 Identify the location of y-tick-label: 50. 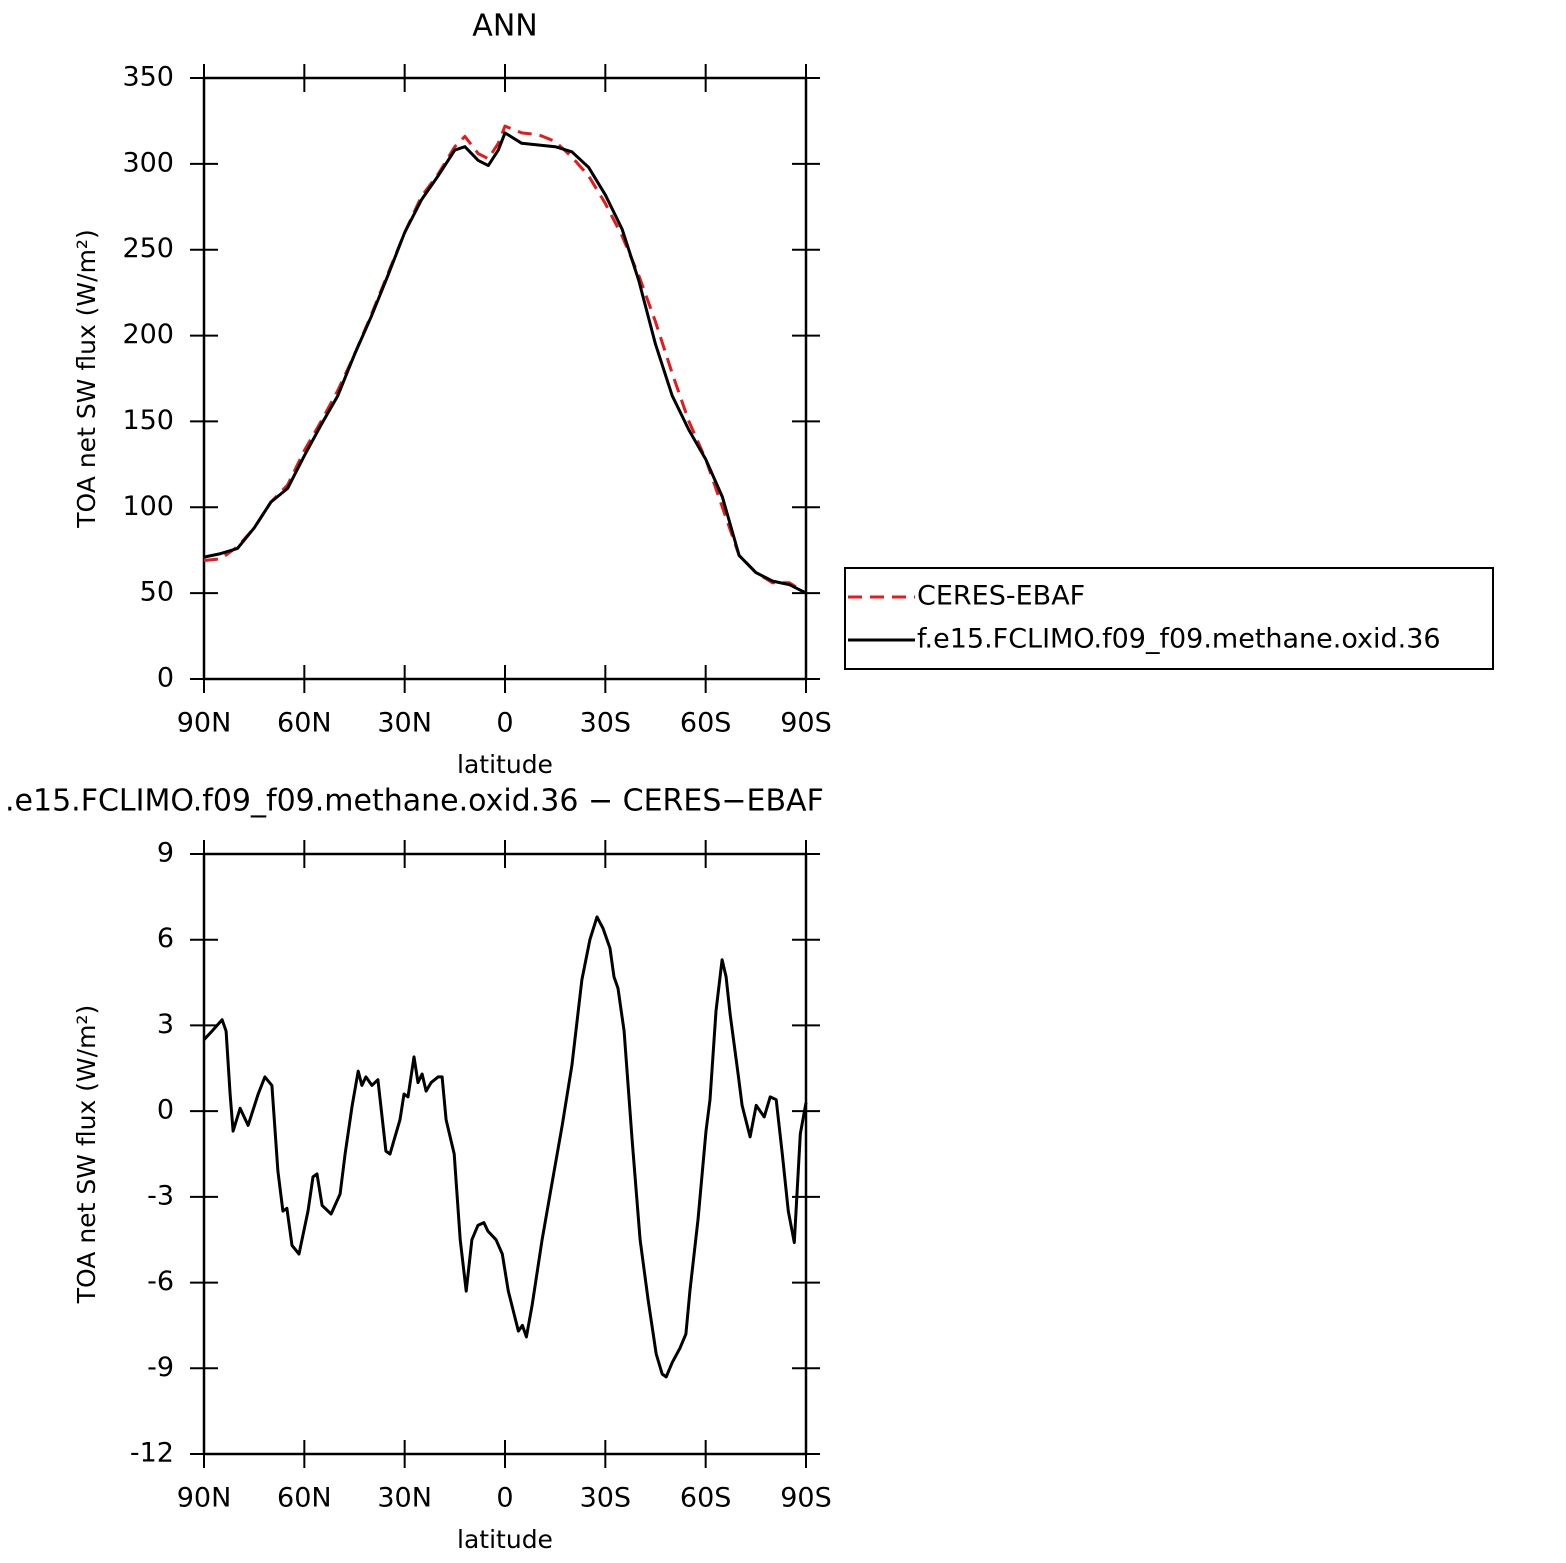
(157, 592).